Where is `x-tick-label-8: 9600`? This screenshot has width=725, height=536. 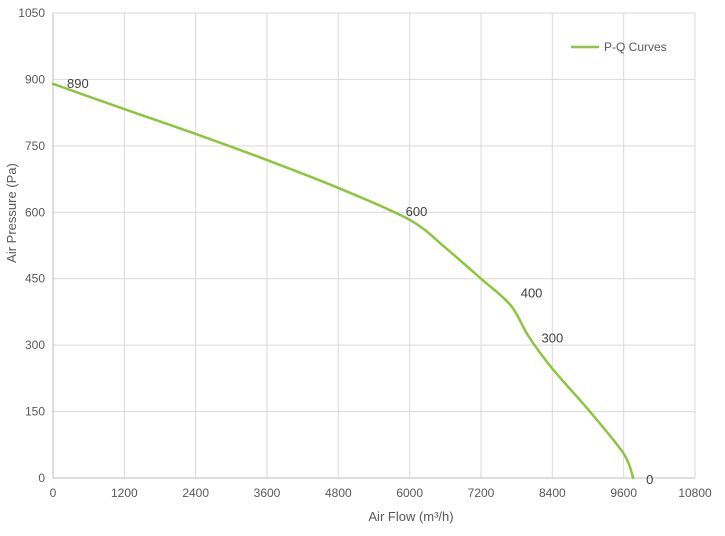
x-tick-label-8: 9600 is located at coordinates (623, 493).